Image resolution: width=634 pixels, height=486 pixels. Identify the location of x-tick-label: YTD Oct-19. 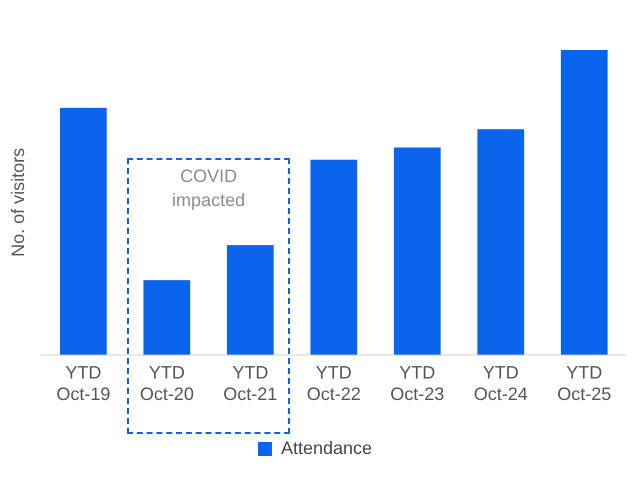
(83, 383).